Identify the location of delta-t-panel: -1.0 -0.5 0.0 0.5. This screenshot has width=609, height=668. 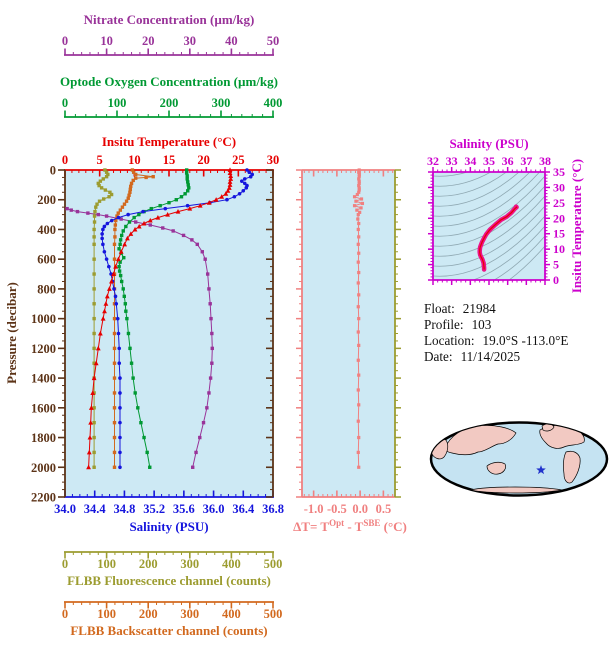
(348, 342).